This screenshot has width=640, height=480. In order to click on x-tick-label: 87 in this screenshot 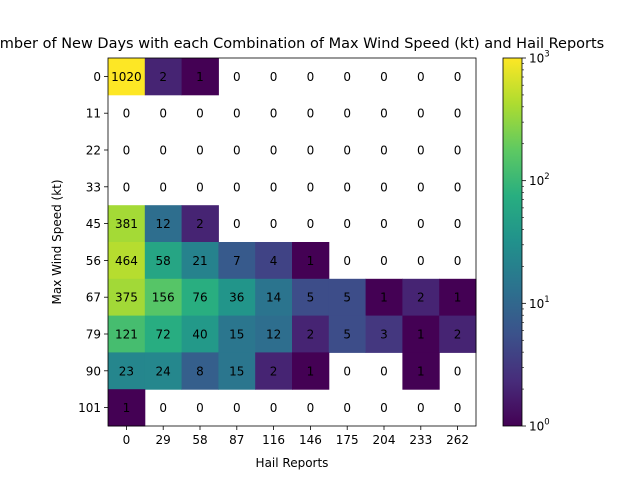, I will do `click(236, 440)`.